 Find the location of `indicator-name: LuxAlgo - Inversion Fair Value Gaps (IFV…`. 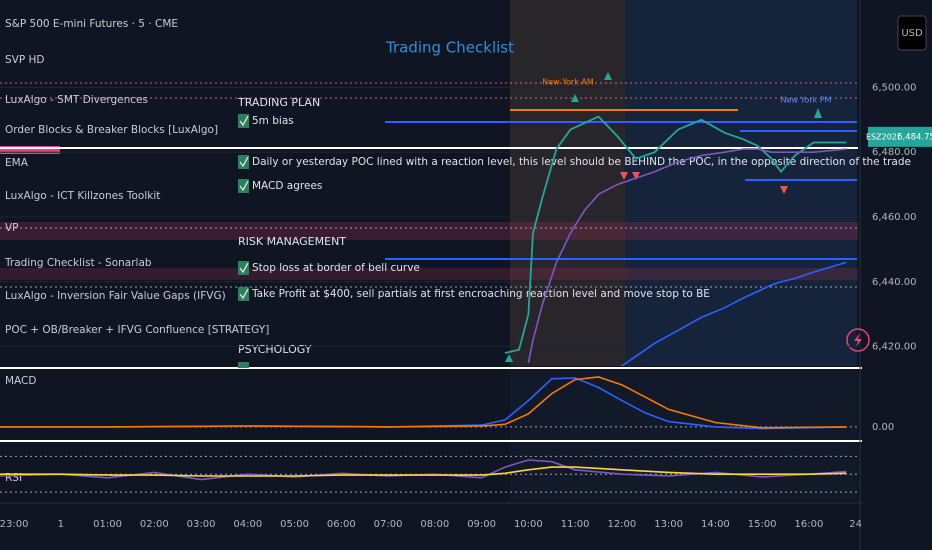

indicator-name: LuxAlgo - Inversion Fair Value Gaps (IFV… is located at coordinates (115, 296).